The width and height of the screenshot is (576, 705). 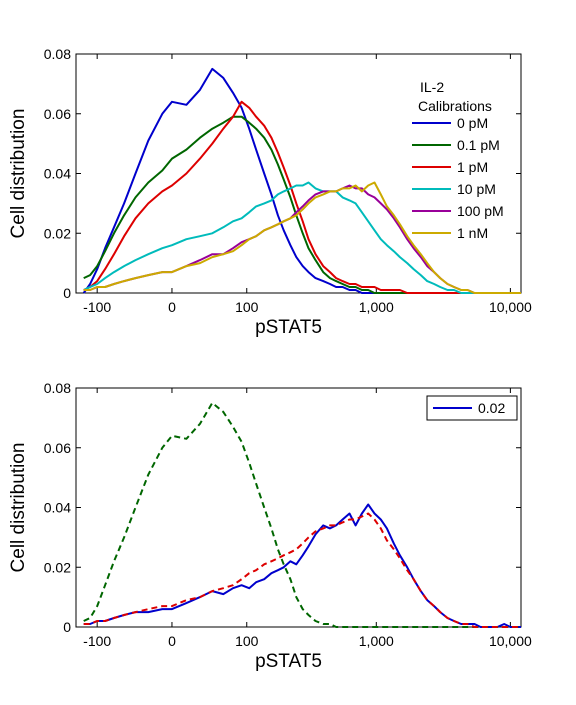 What do you see at coordinates (472, 167) in the screenshot?
I see `legend-label: 1 pM` at bounding box center [472, 167].